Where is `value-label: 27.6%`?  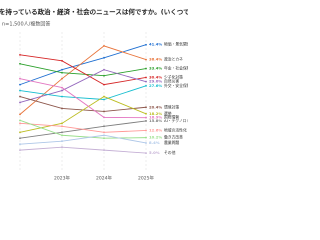 value-label: 27.6% is located at coordinates (155, 85).